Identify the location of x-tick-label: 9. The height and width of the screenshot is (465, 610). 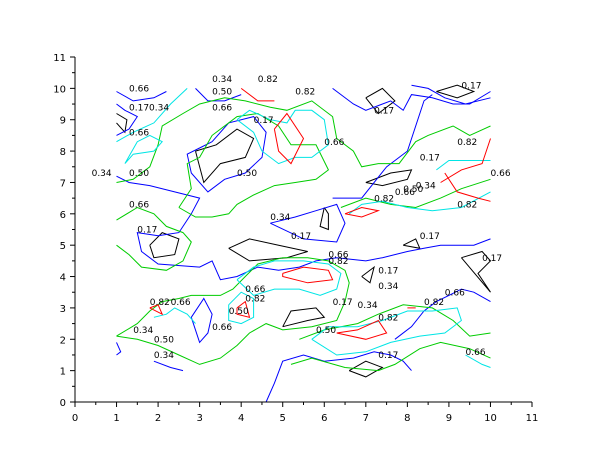
(449, 418).